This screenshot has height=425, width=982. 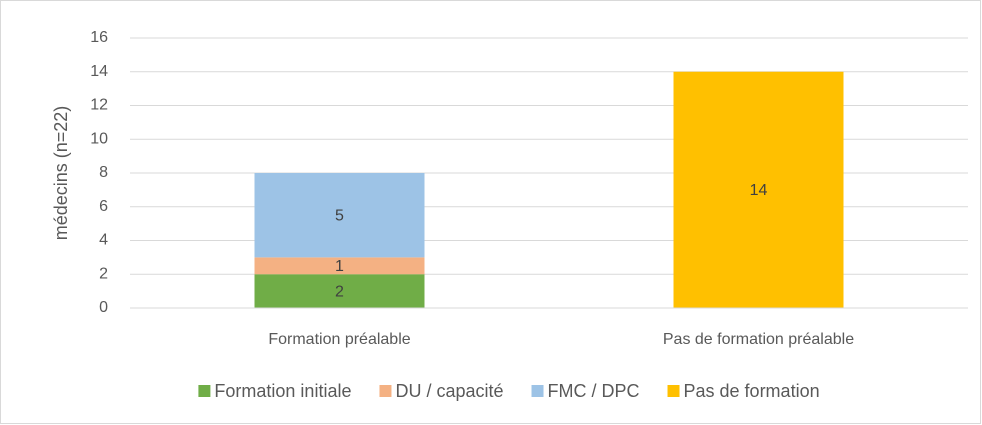 What do you see at coordinates (758, 339) in the screenshot?
I see `x-tick-label: Pas de formation préalable` at bounding box center [758, 339].